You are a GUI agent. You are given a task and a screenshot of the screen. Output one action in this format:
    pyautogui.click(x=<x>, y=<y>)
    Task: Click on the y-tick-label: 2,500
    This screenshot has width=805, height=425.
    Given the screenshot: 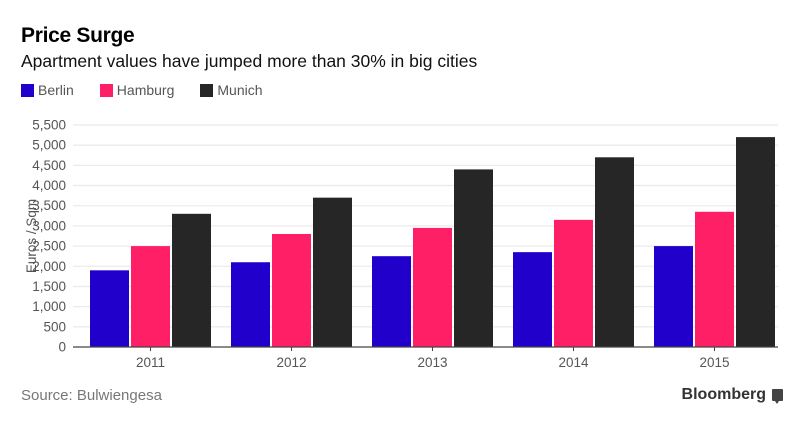 What is the action you would take?
    pyautogui.click(x=49, y=246)
    